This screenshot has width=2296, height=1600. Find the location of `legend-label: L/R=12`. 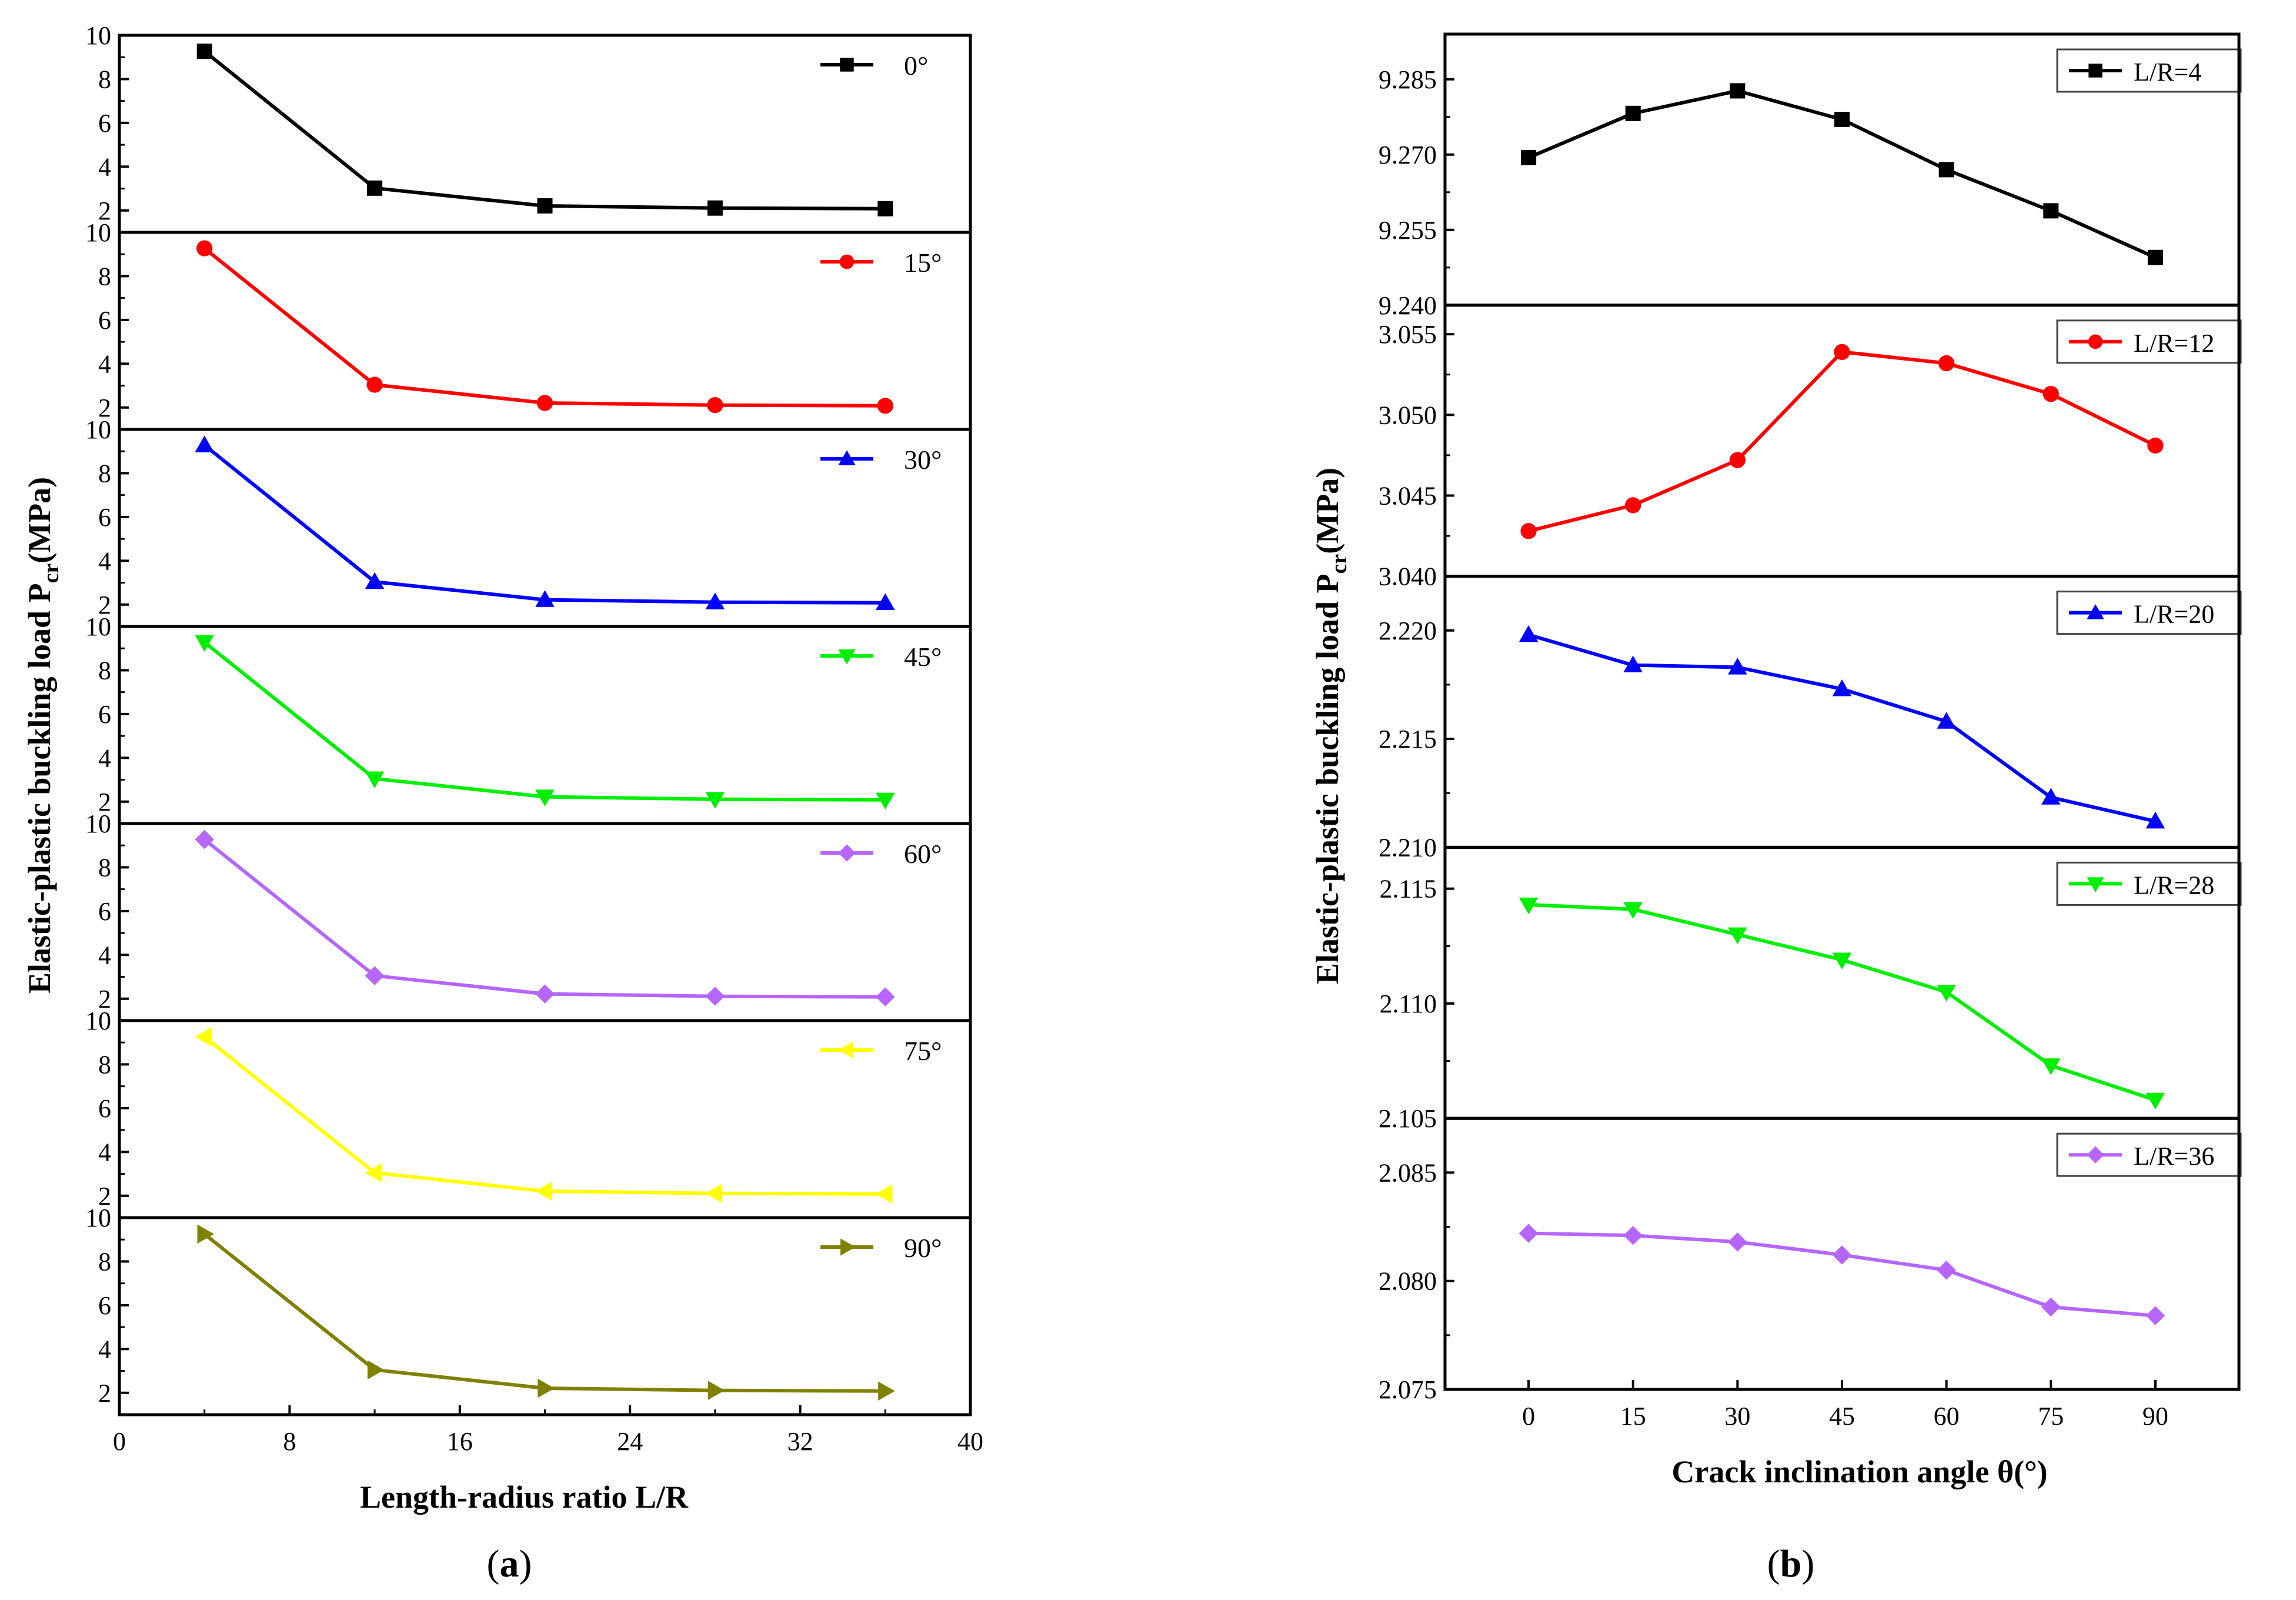

legend-label: L/R=12 is located at coordinates (2174, 343).